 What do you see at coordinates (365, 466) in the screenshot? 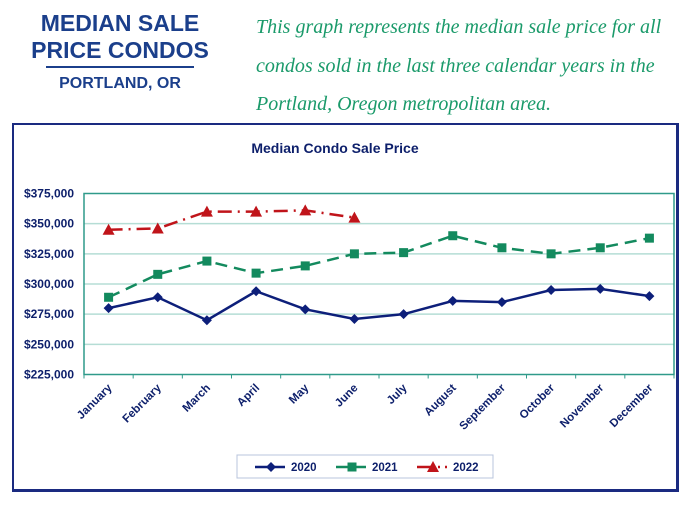
I see `legend: 2020 2021 2022` at bounding box center [365, 466].